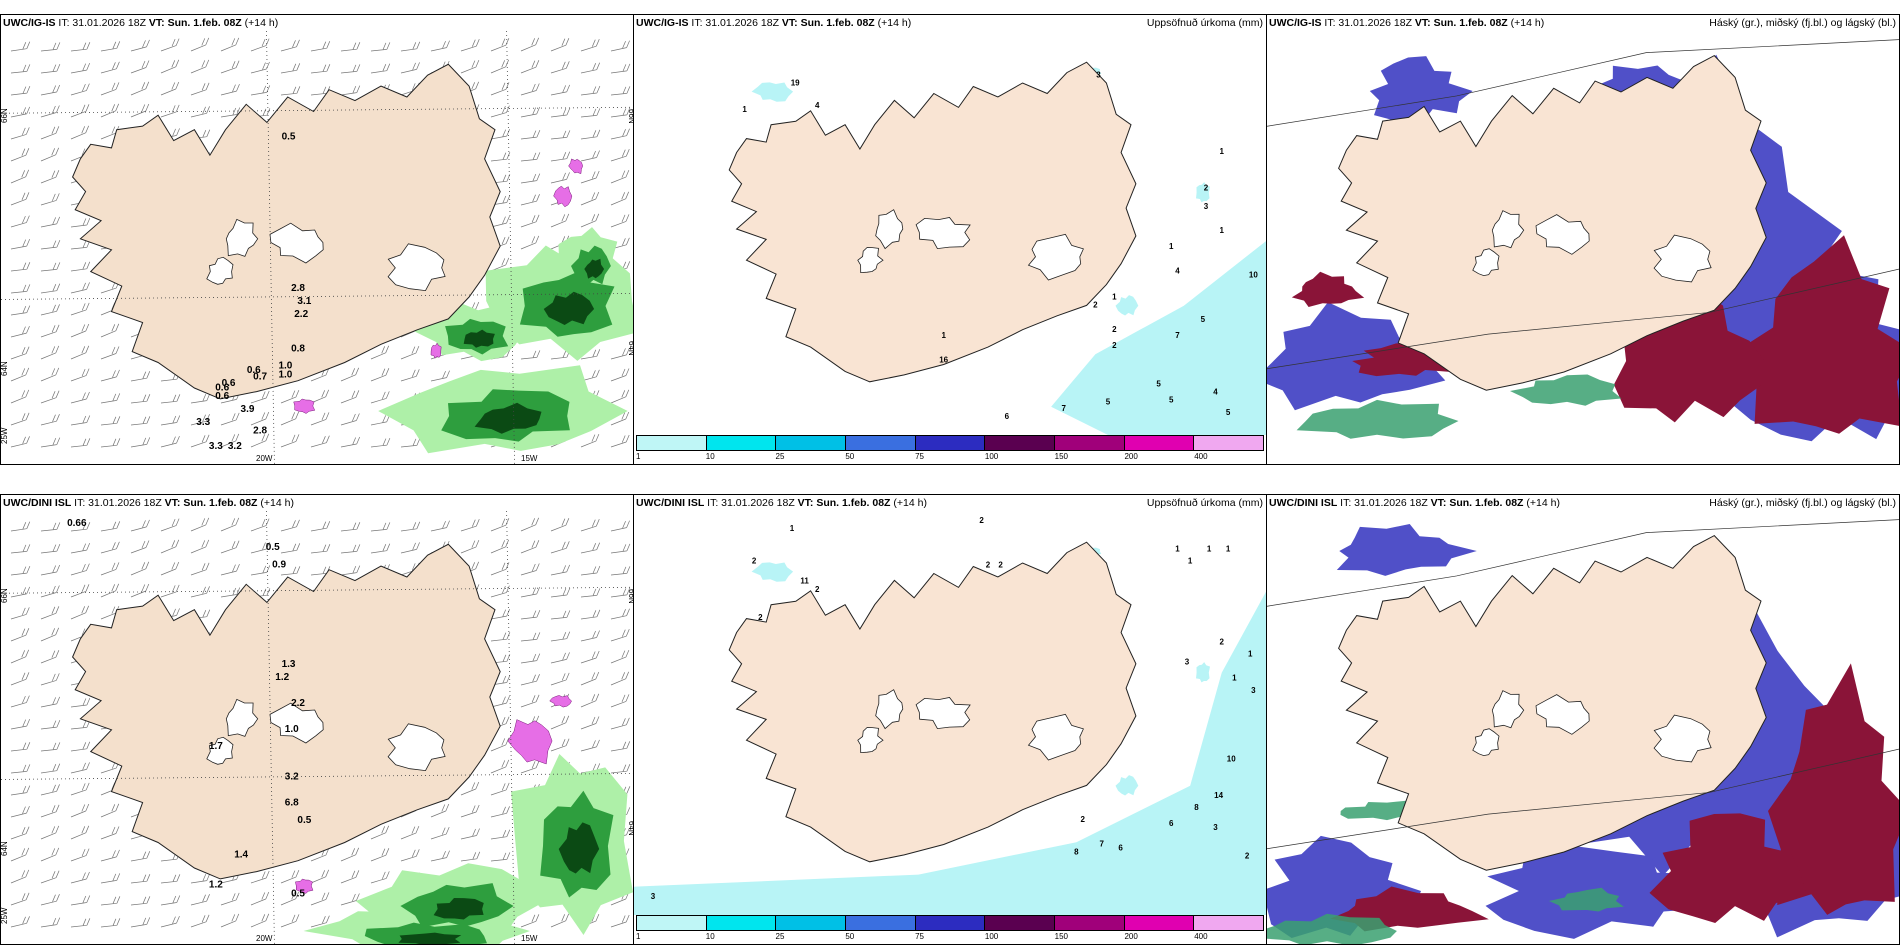  I want to click on precip-map: 1 2 2 2 11 2 2 2 1 1 1 1 3 2 1 1 3 10 14 8 6 3 2 2 8 7 6 3, so click(950, 713).